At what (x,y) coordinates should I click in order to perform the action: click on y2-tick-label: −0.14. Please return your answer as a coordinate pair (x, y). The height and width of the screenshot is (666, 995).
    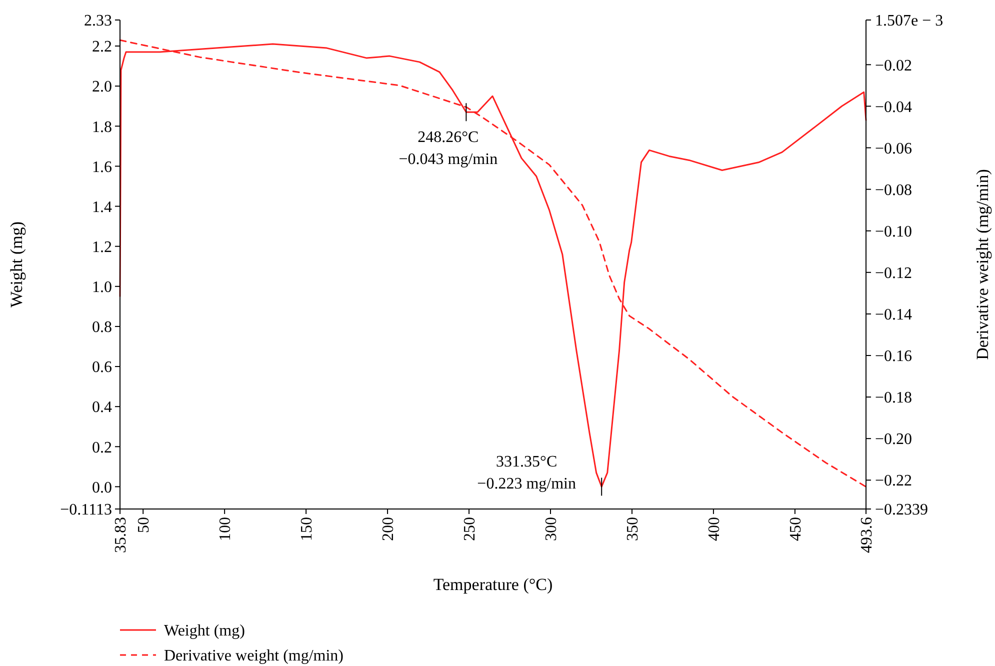
    Looking at the image, I should click on (893, 315).